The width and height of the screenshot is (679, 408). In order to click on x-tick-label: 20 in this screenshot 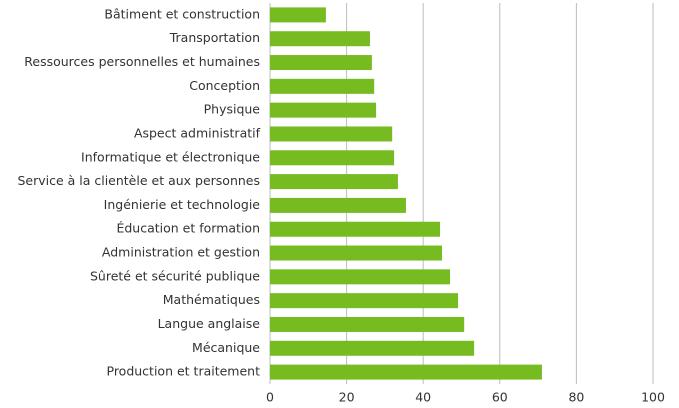, I will do `click(347, 397)`.